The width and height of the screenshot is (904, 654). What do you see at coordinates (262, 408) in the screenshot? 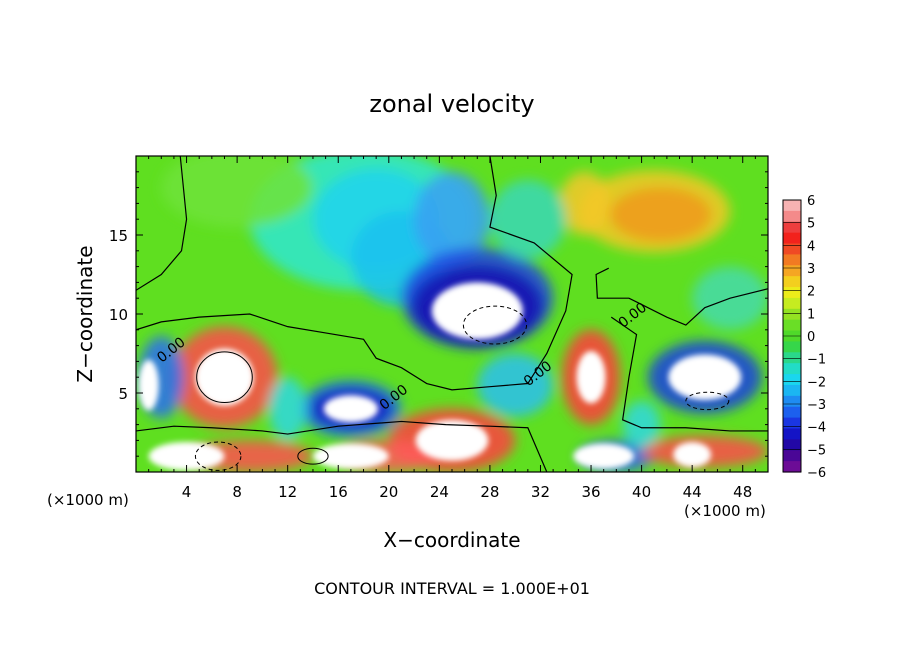
I see `positive-contours` at bounding box center [262, 408].